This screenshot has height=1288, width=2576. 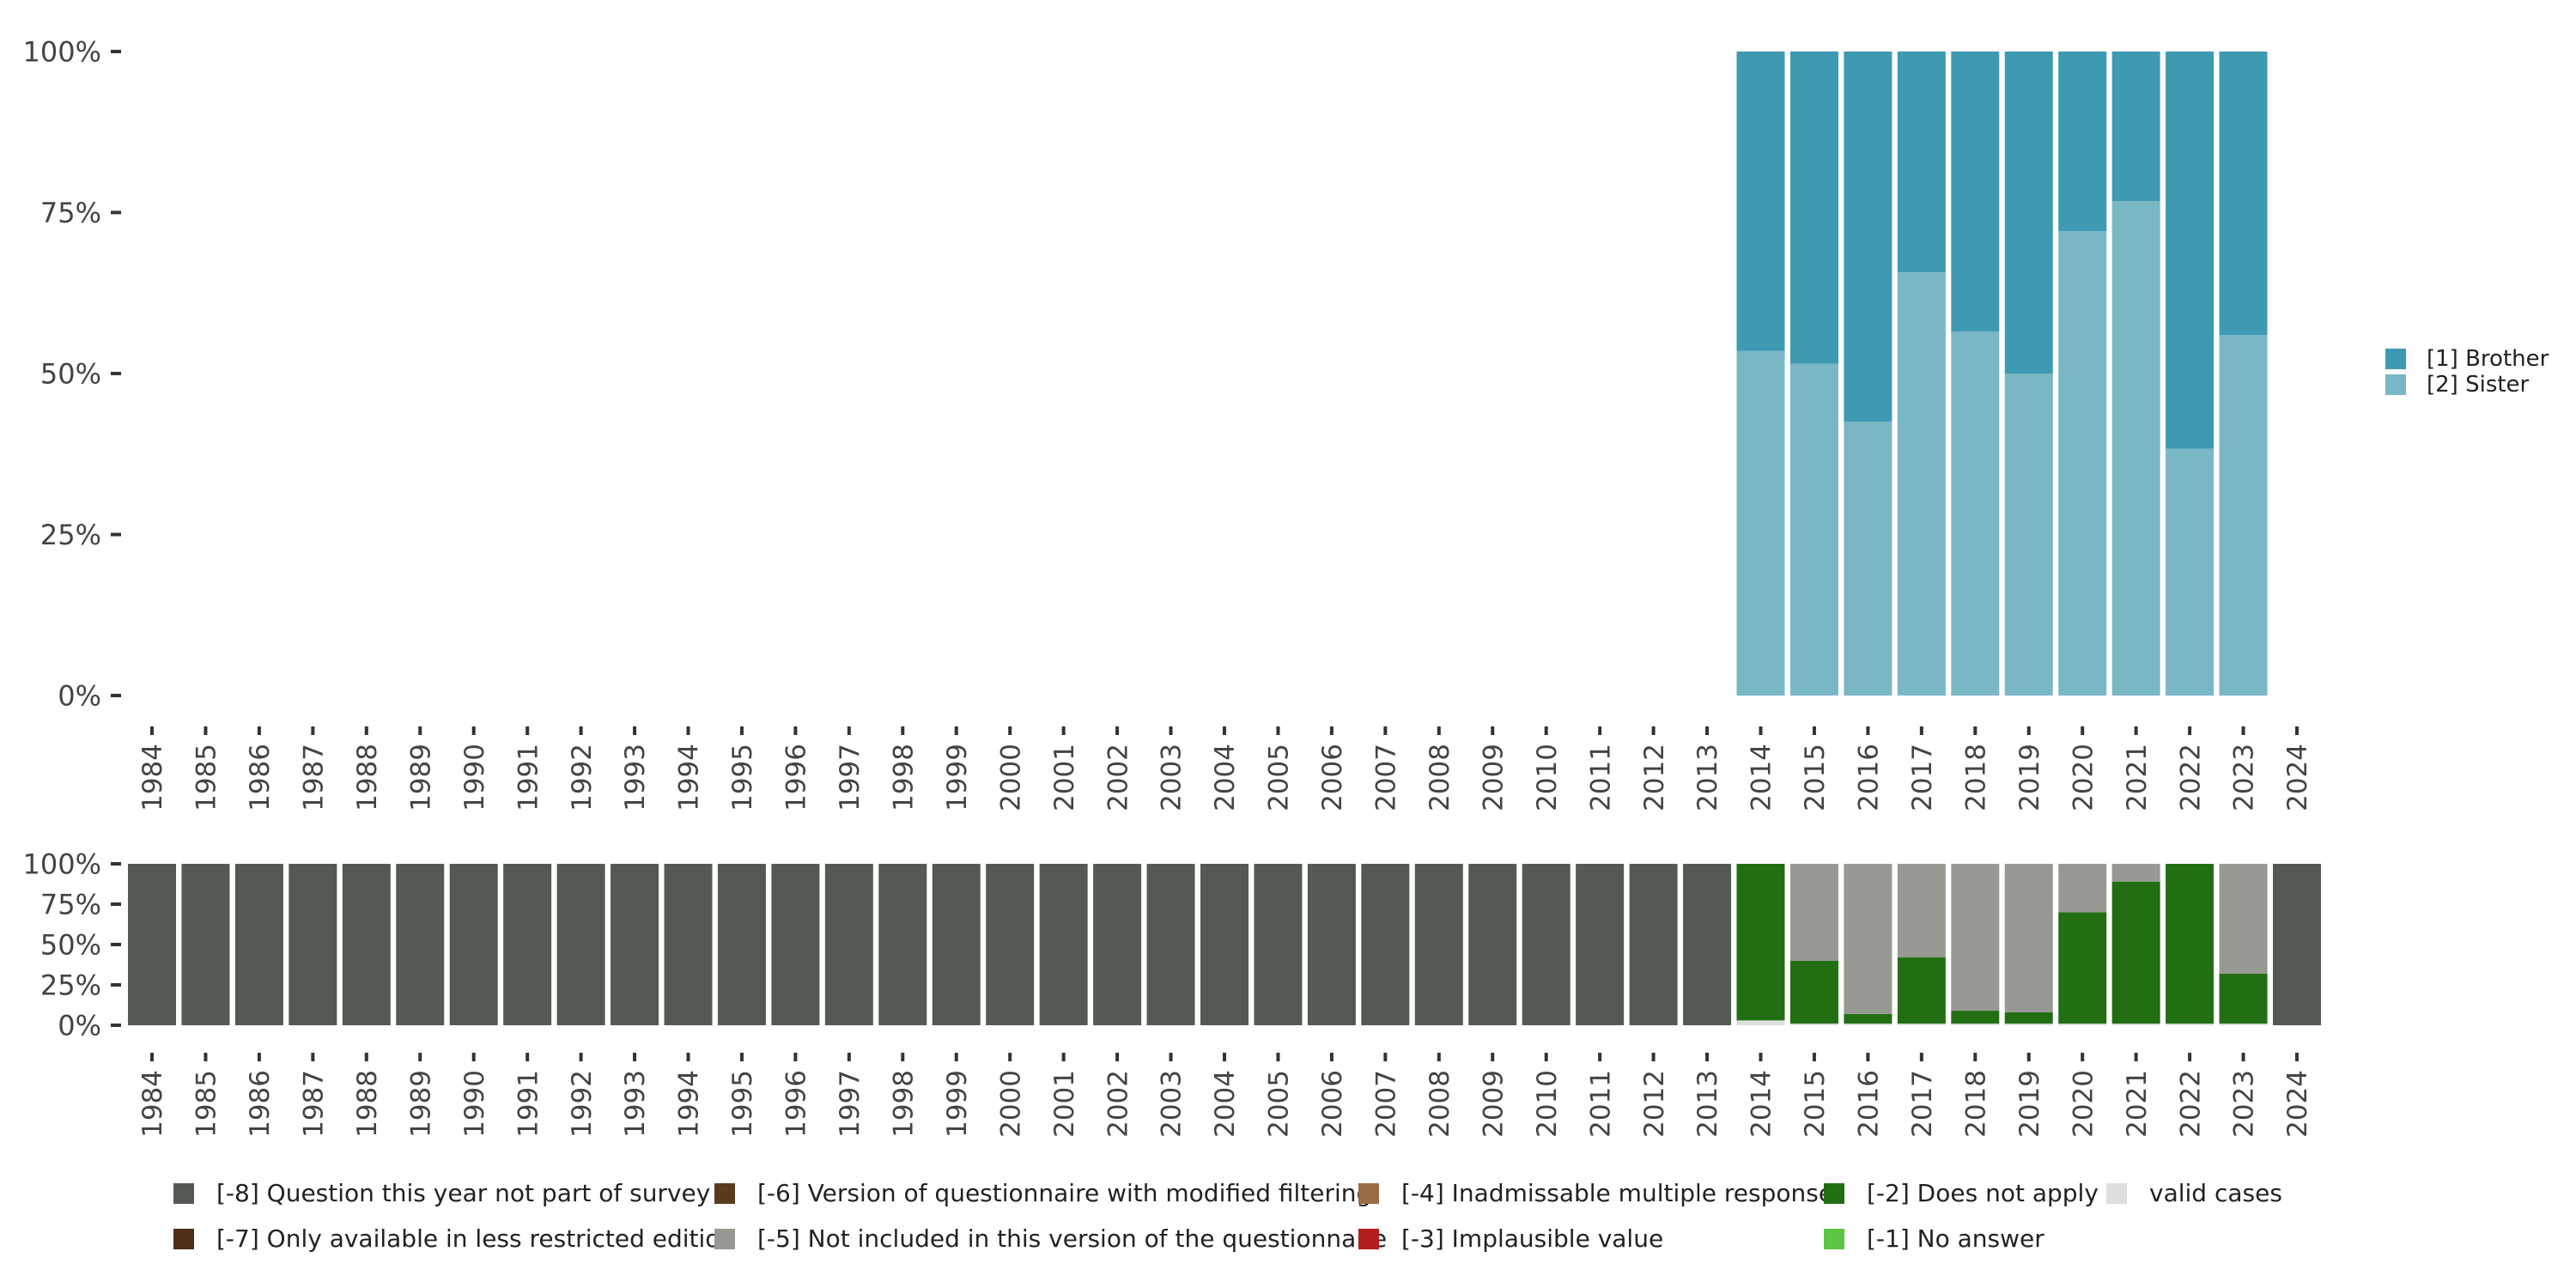 What do you see at coordinates (2478, 385) in the screenshot?
I see `legend-label: [2] Sister` at bounding box center [2478, 385].